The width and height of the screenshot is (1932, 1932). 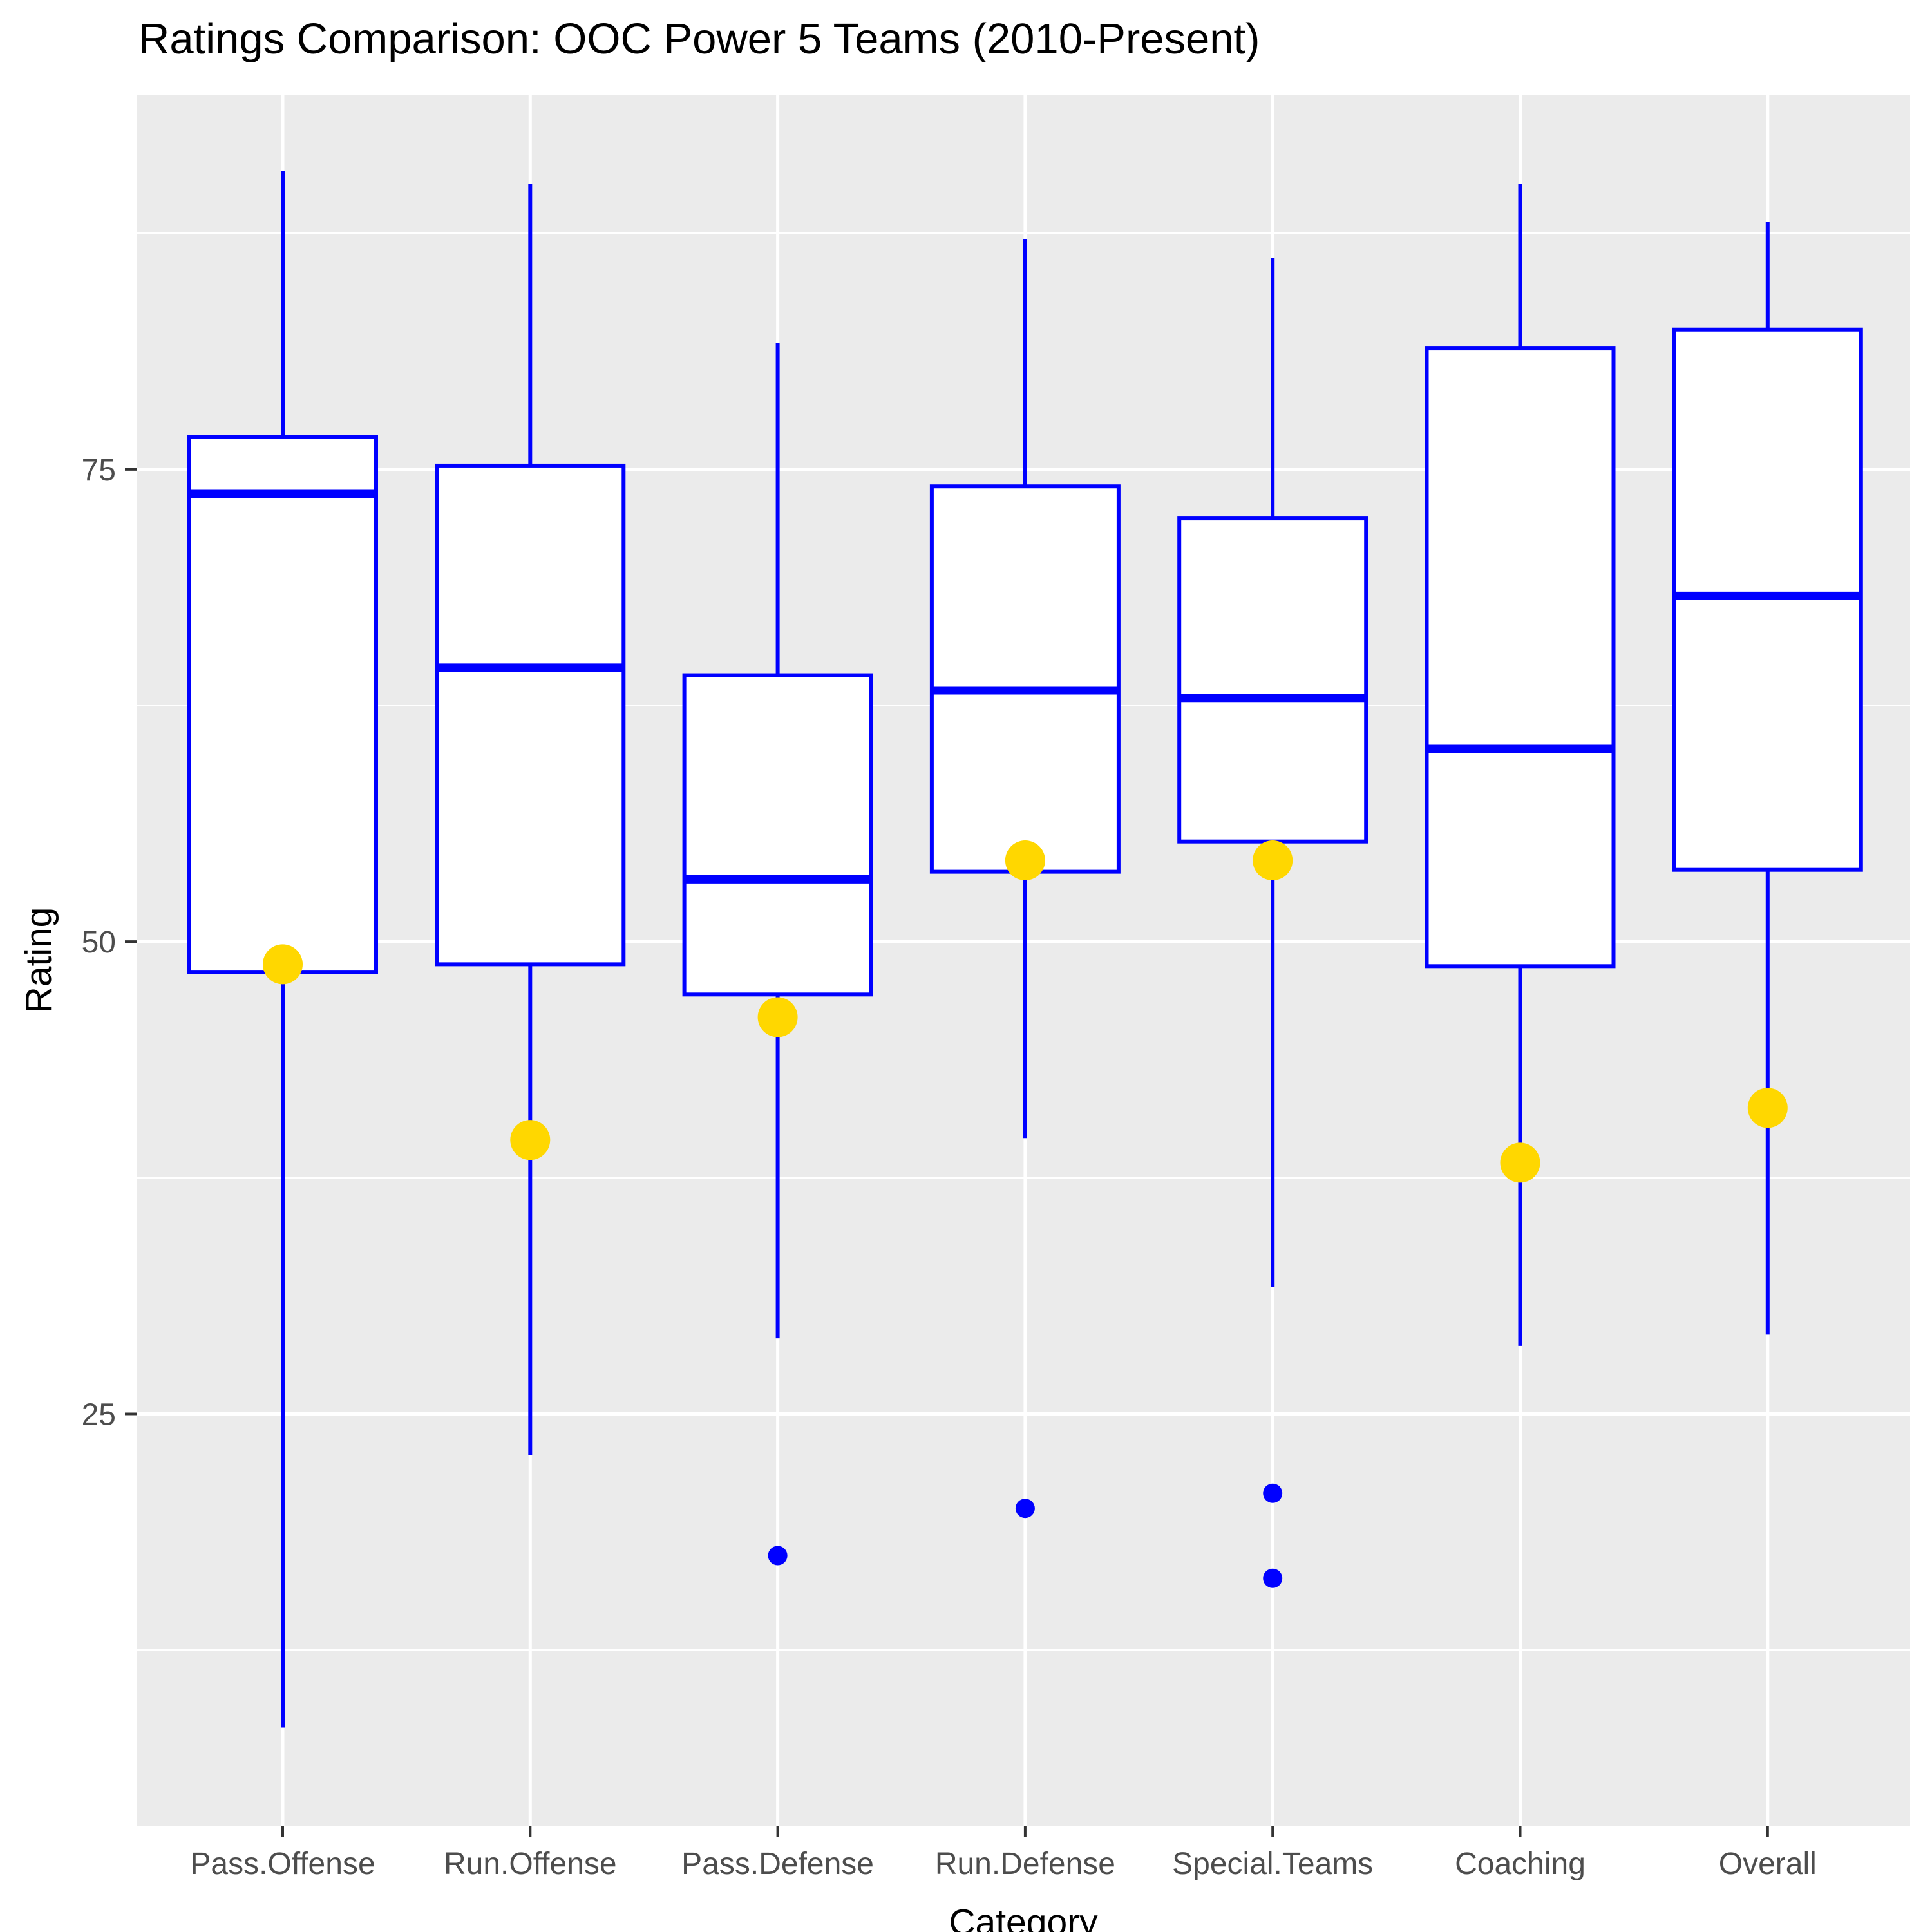 I want to click on y-tick-label-75: 75, so click(x=99, y=470).